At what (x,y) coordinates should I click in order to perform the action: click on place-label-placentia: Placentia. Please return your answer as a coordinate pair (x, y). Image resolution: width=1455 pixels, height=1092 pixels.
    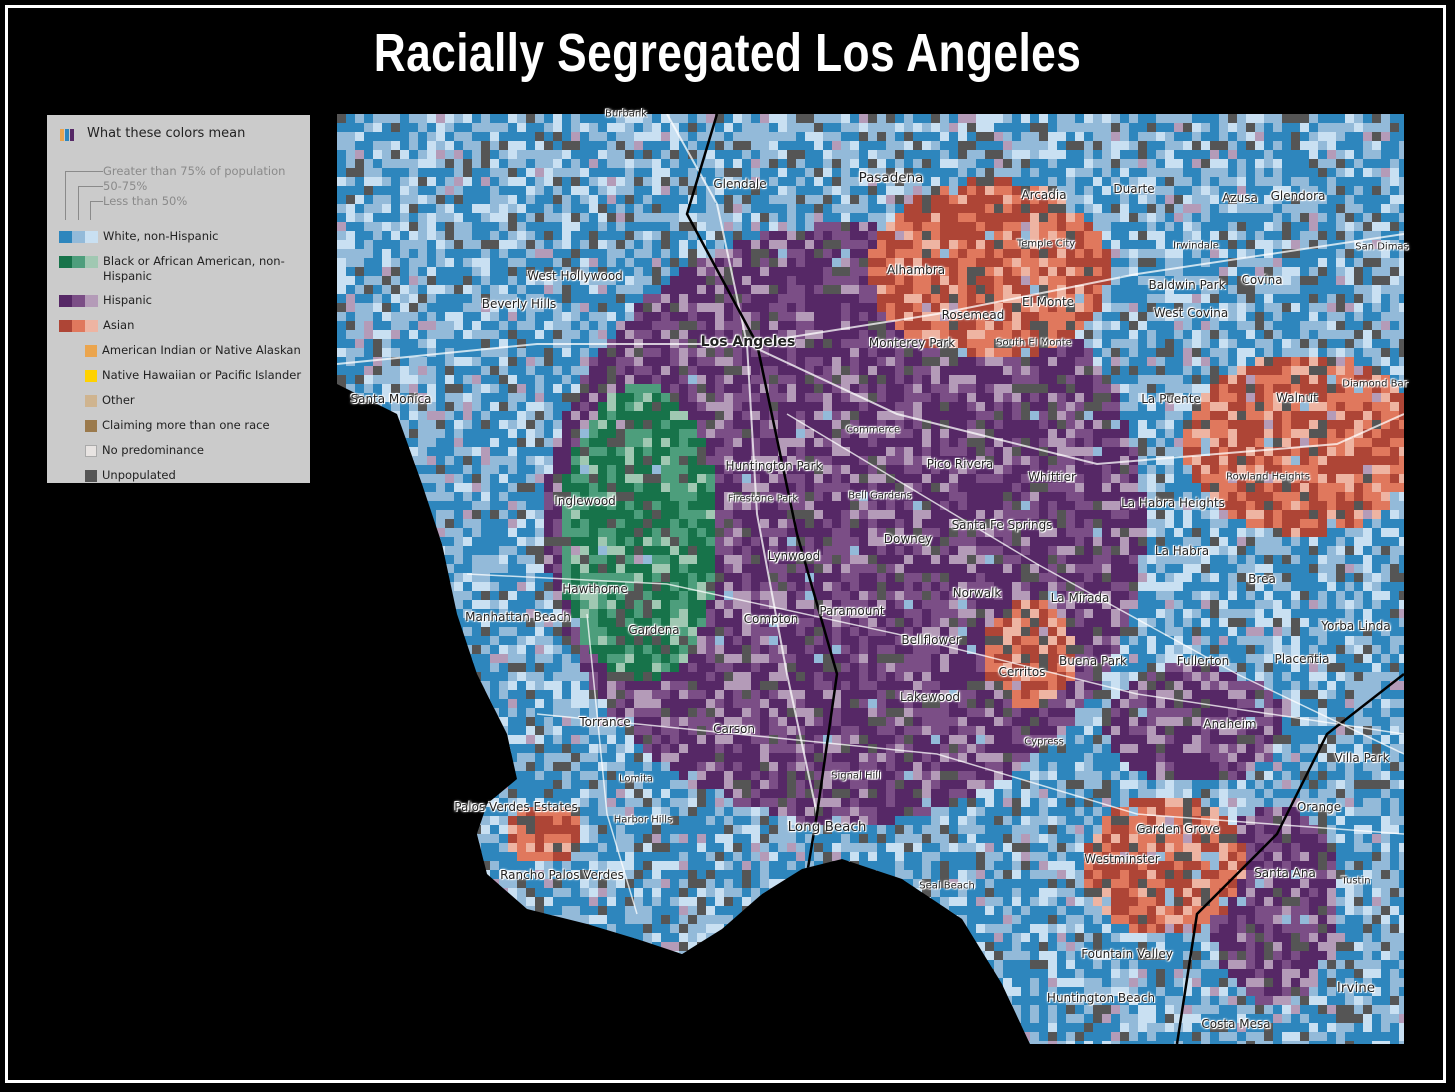
    Looking at the image, I should click on (1302, 659).